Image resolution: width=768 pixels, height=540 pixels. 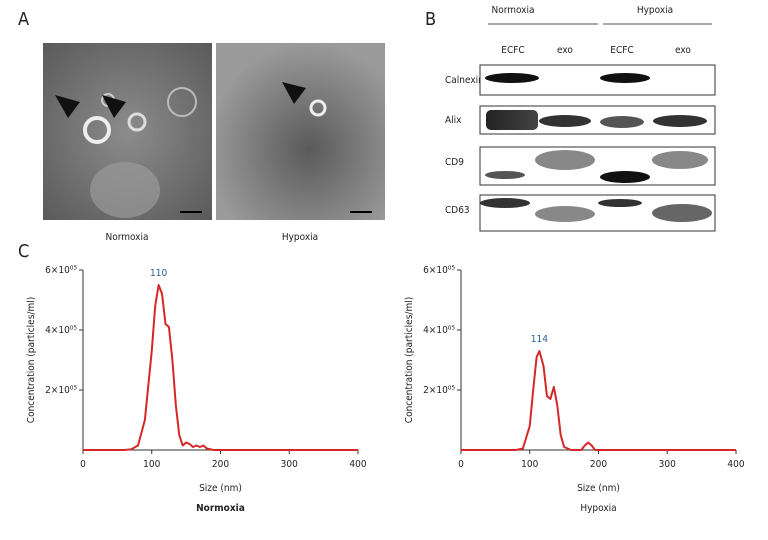 What do you see at coordinates (23, 19) in the screenshot?
I see `panel-label: A` at bounding box center [23, 19].